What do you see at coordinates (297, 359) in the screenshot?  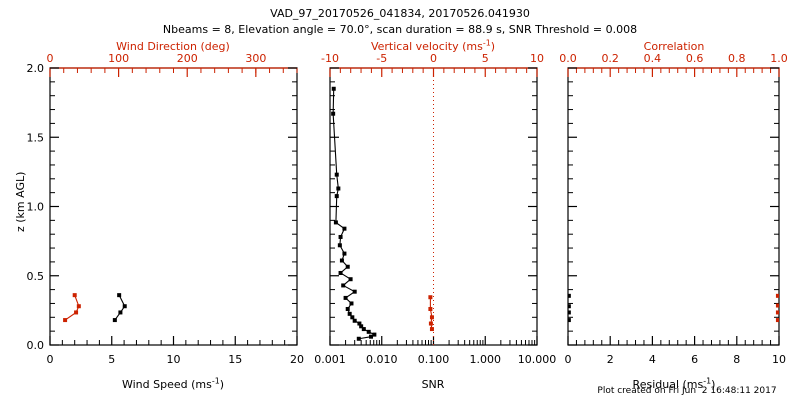 I see `x-tick-label: 20` at bounding box center [297, 359].